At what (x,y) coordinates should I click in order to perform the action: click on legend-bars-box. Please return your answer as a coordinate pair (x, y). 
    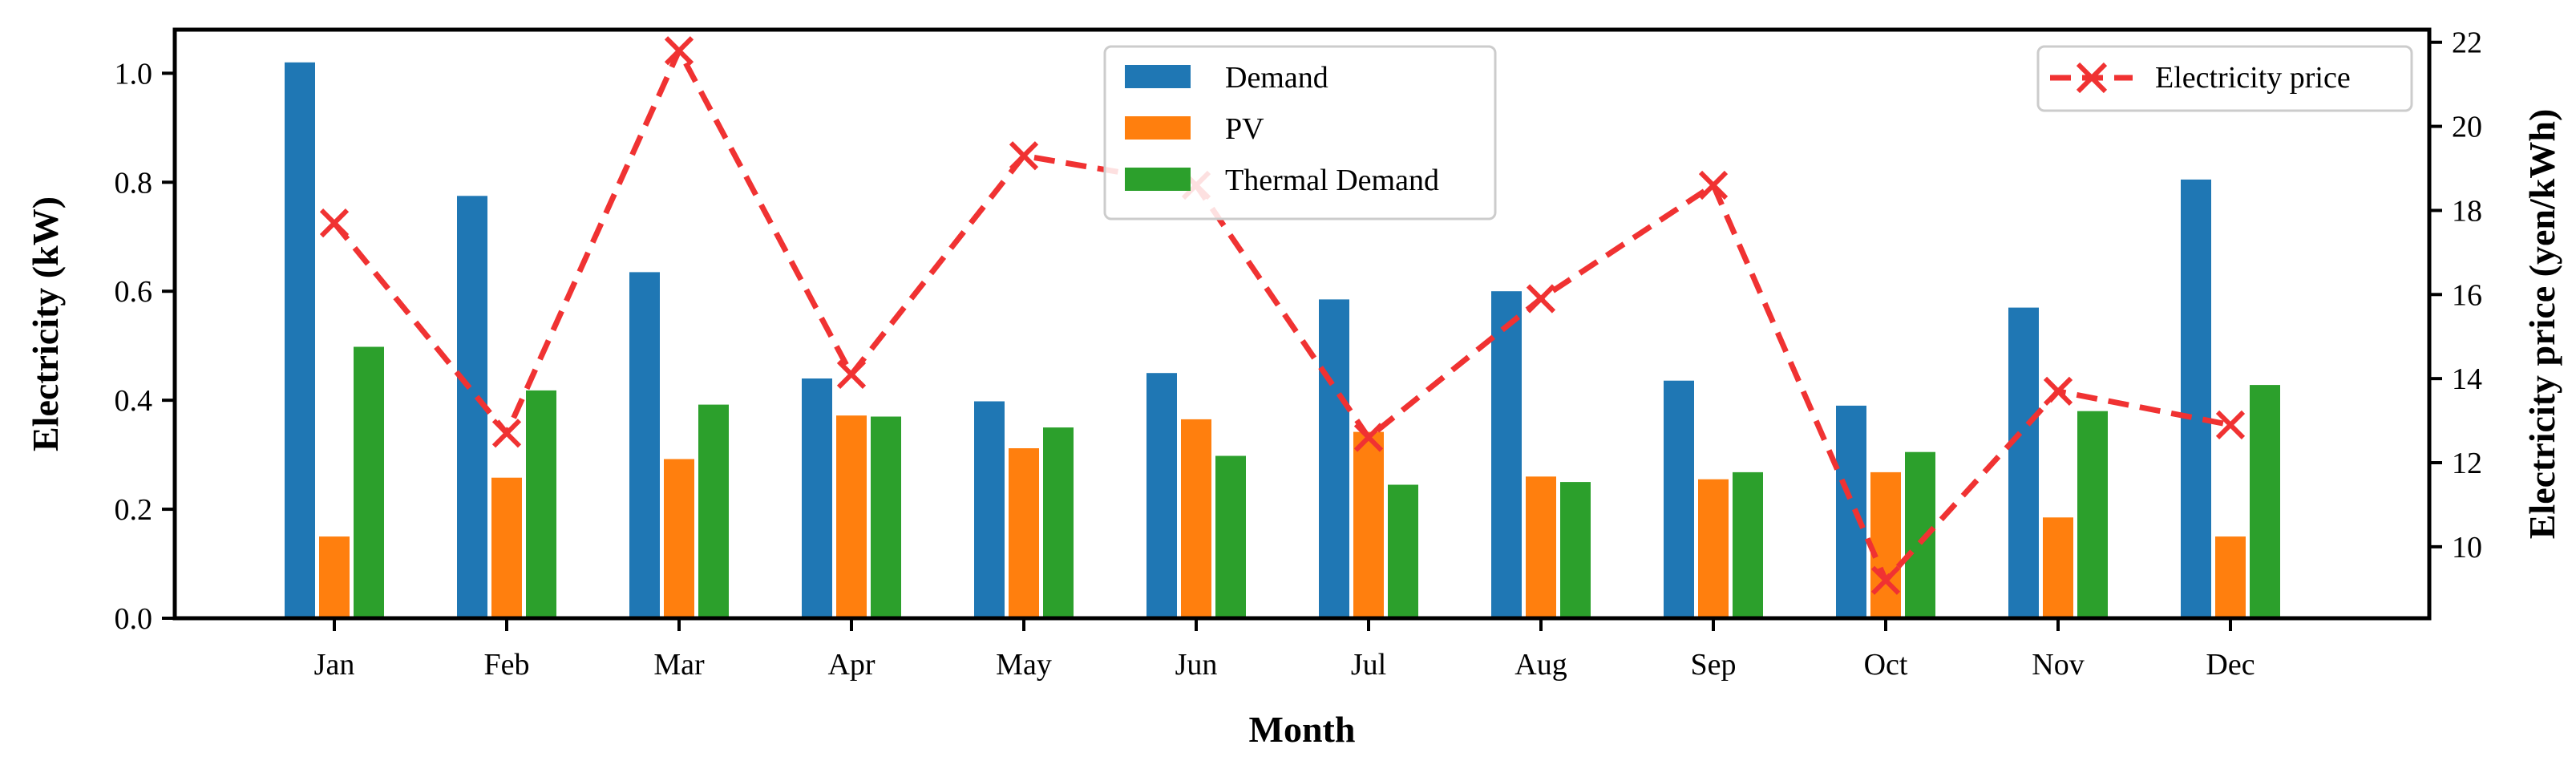
    Looking at the image, I should click on (1300, 133).